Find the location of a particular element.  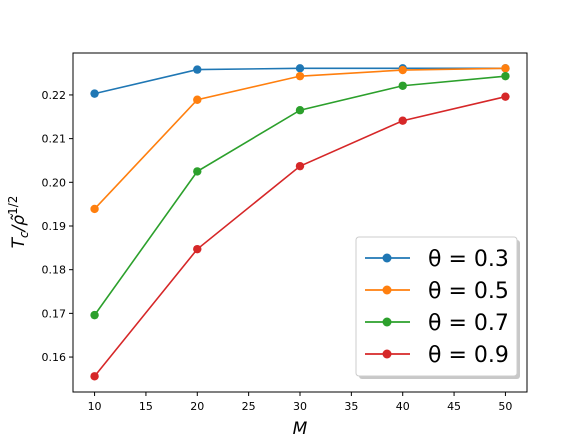

x-tick-label: 45 is located at coordinates (454, 406).